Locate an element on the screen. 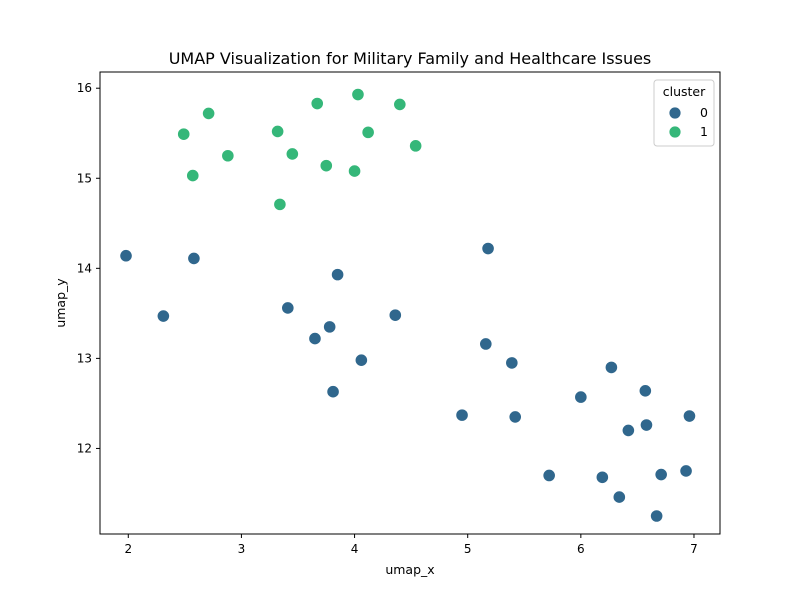 The image size is (800, 600). x-tick-label: 7 is located at coordinates (694, 549).